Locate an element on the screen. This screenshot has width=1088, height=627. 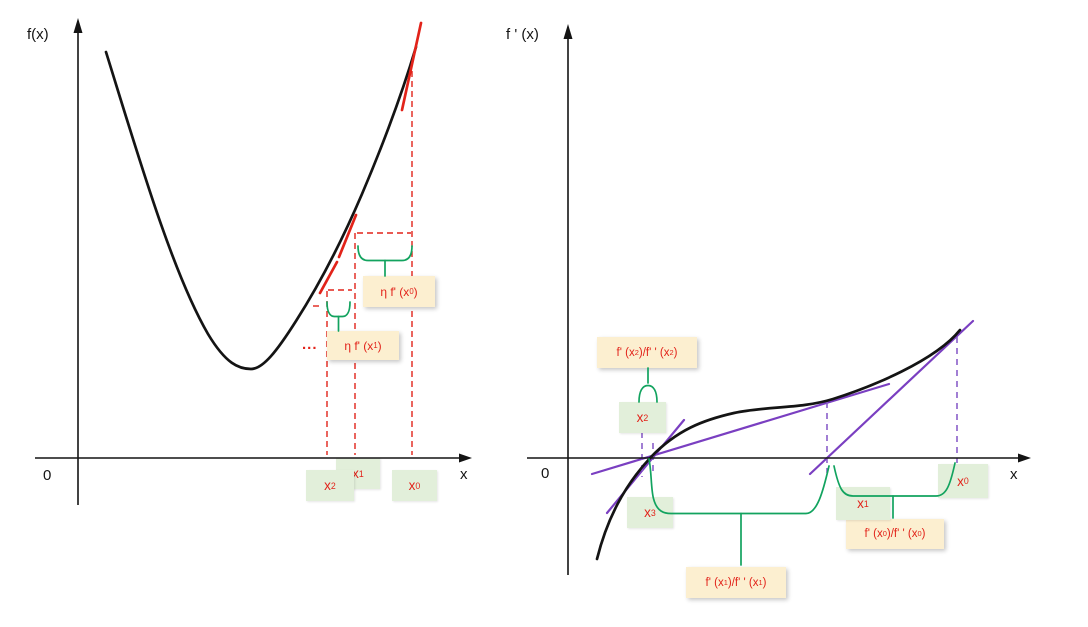
left-step-x1-label: η f' (x 1) is located at coordinates (363, 345).